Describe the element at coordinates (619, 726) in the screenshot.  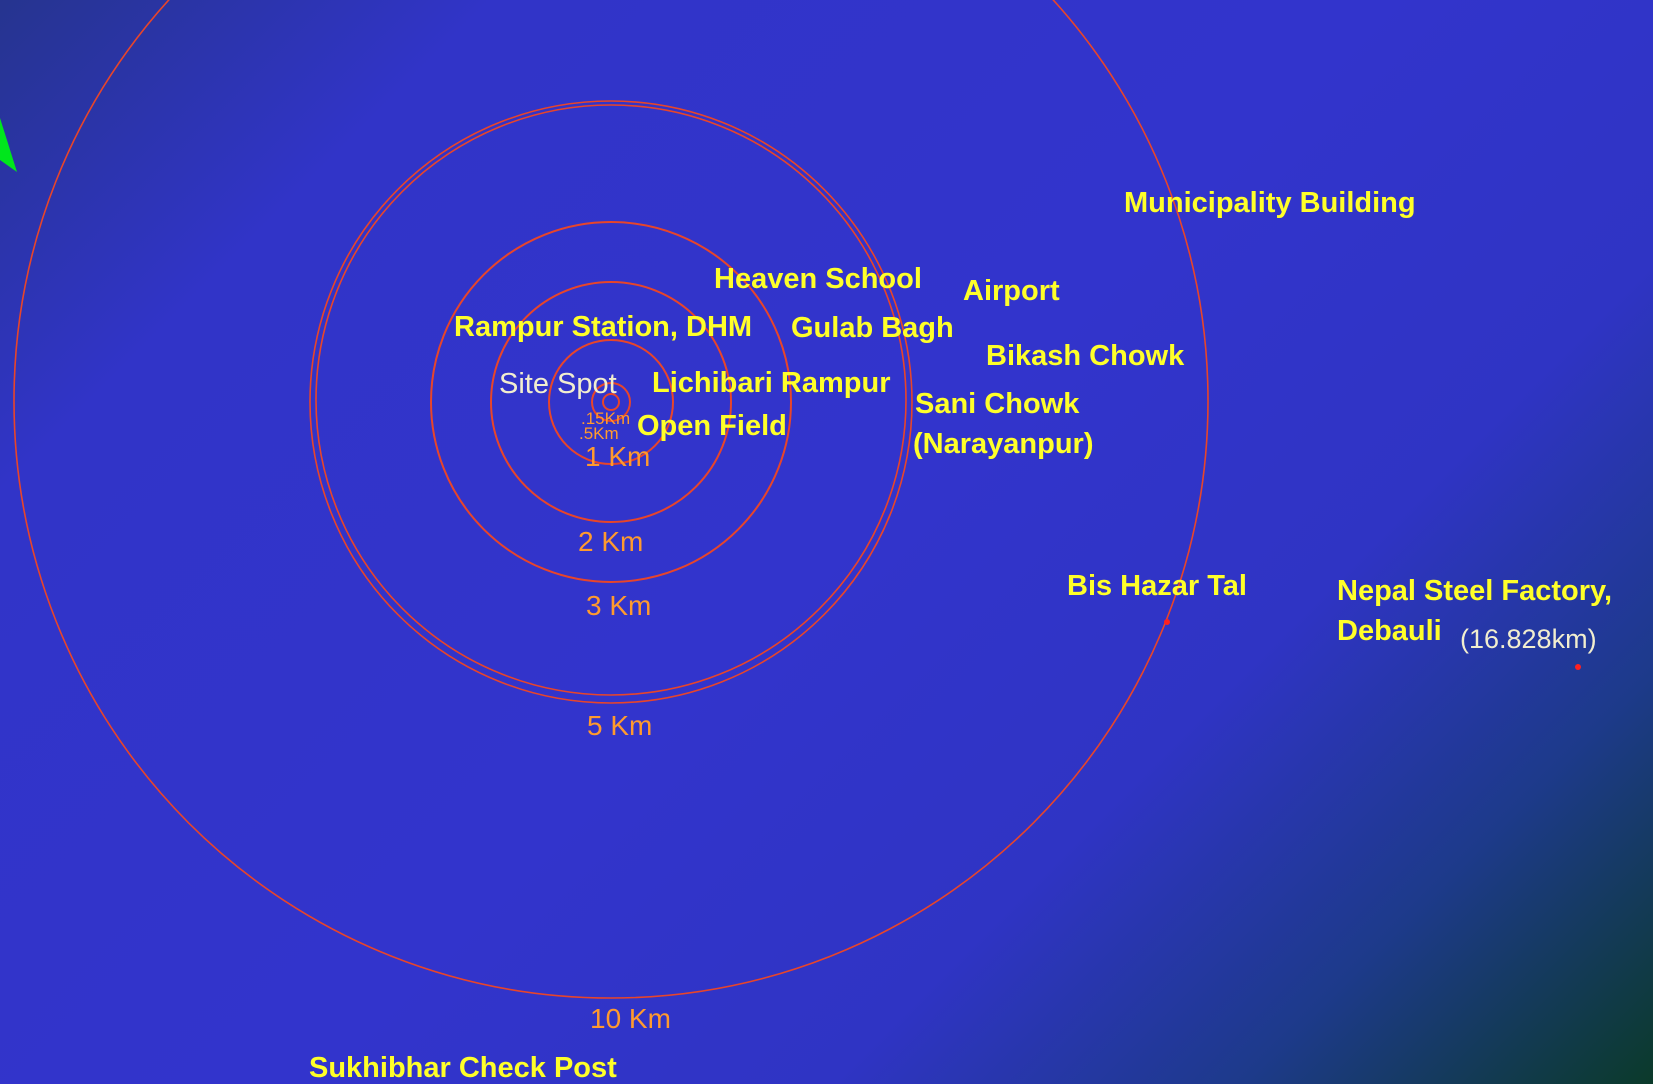
I see `ring-label-5km: 5 Km` at that location.